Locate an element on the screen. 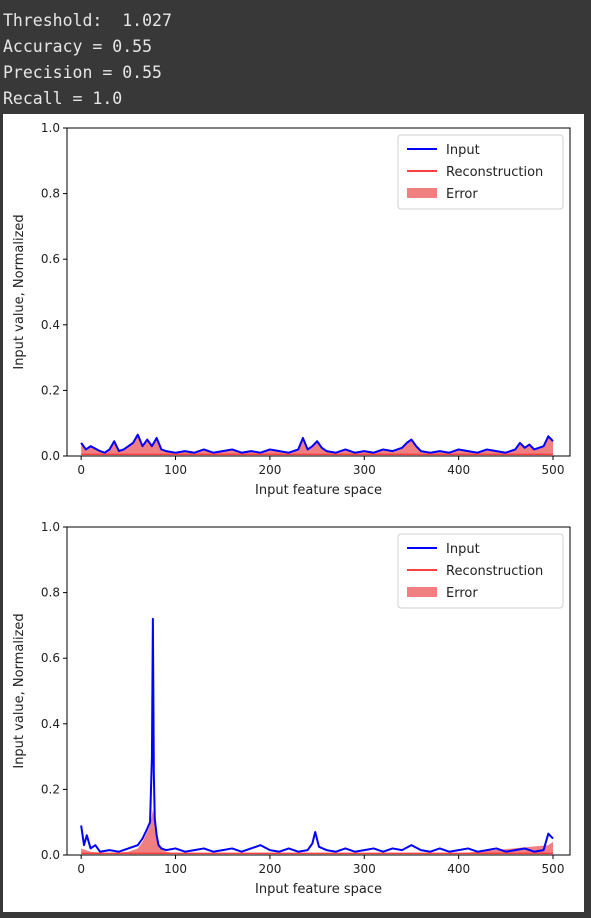 This screenshot has width=591, height=918. recall-output: Recall = 1.0 is located at coordinates (63, 98).